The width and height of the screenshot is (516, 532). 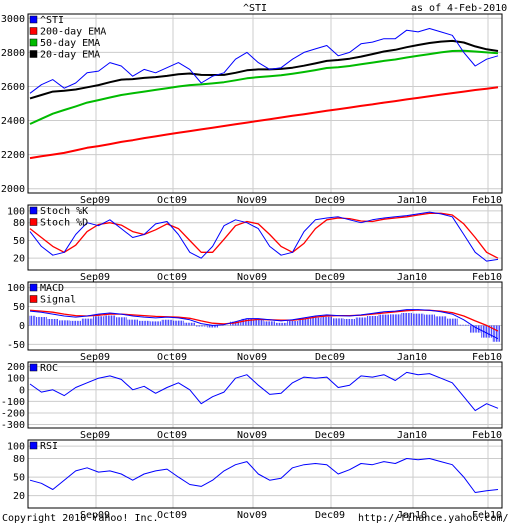 I want to click on legend-label: 20-day EMA, so click(x=70, y=55).